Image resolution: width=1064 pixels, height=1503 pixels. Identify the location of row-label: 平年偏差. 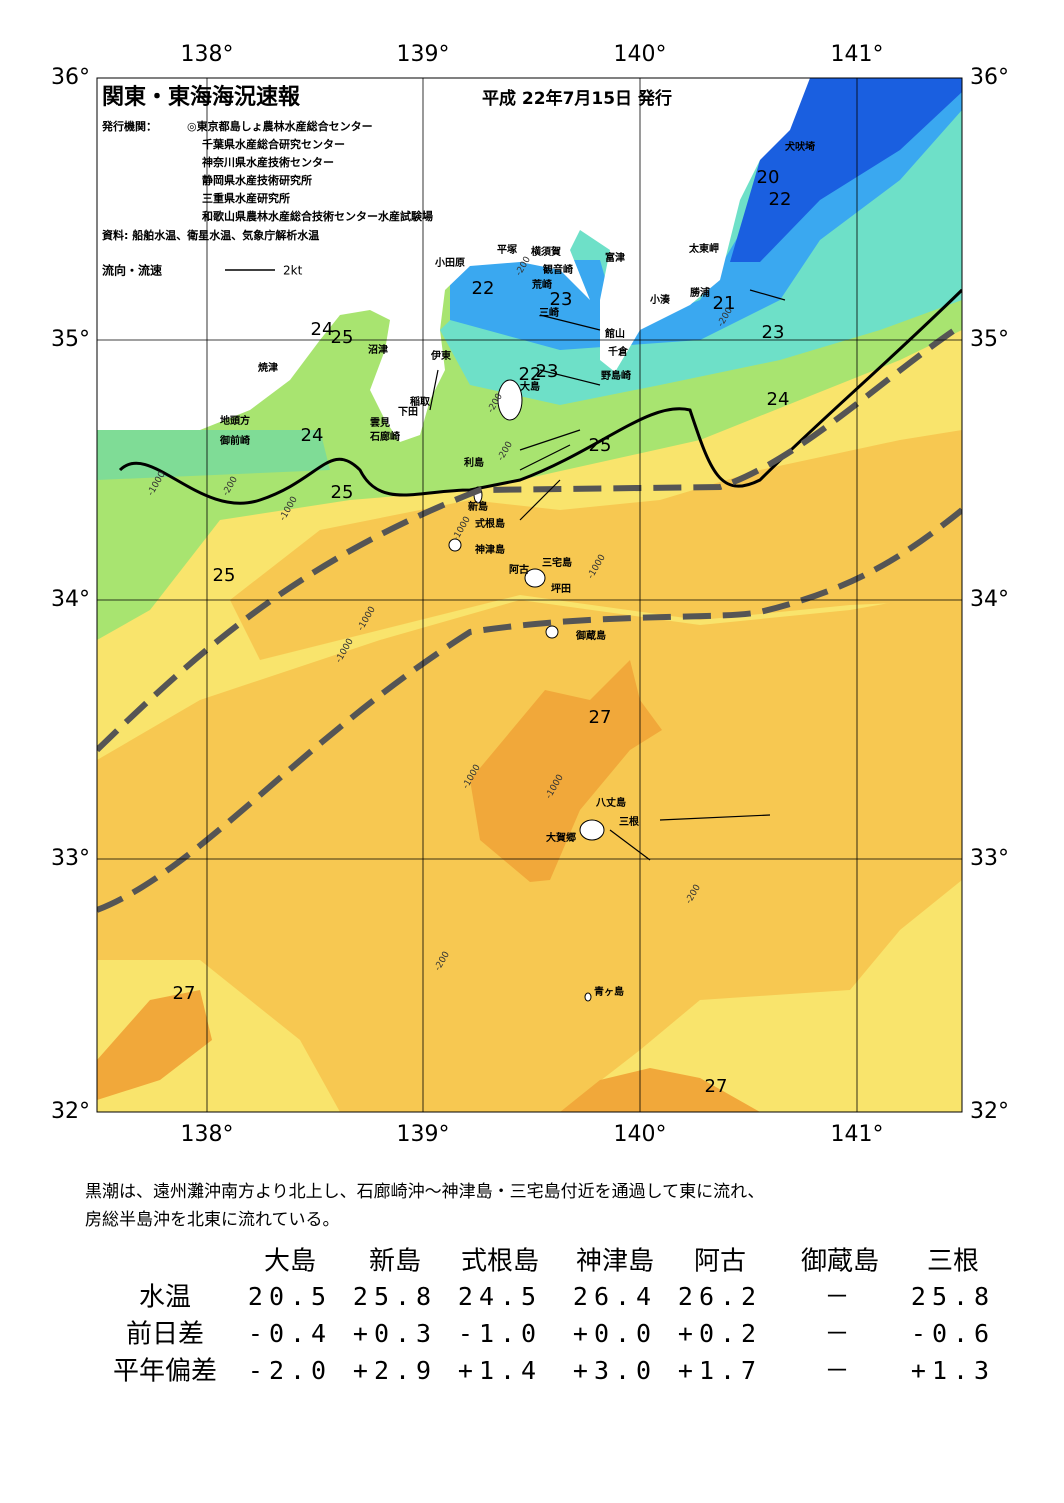
(165, 1372).